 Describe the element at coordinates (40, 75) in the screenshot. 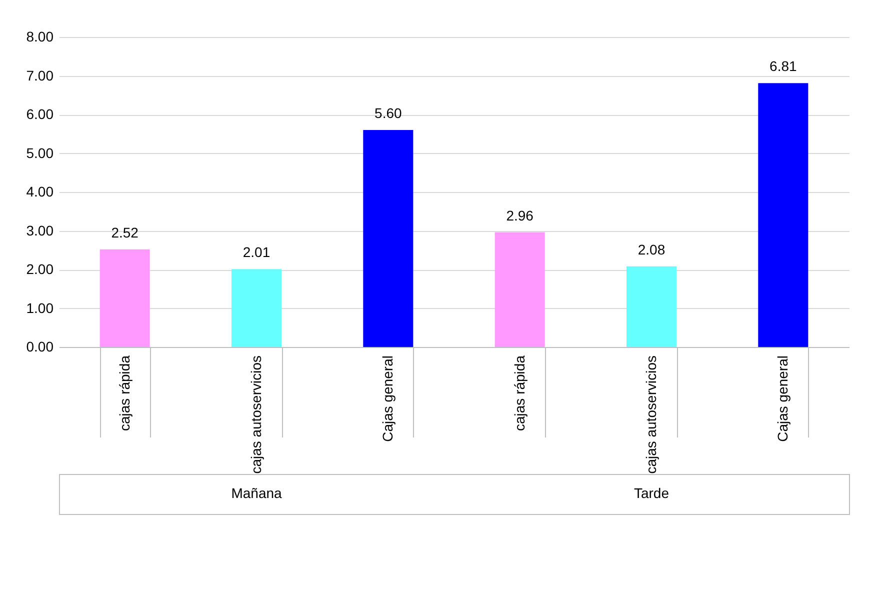

I see `y-tick-label: 7.00` at that location.